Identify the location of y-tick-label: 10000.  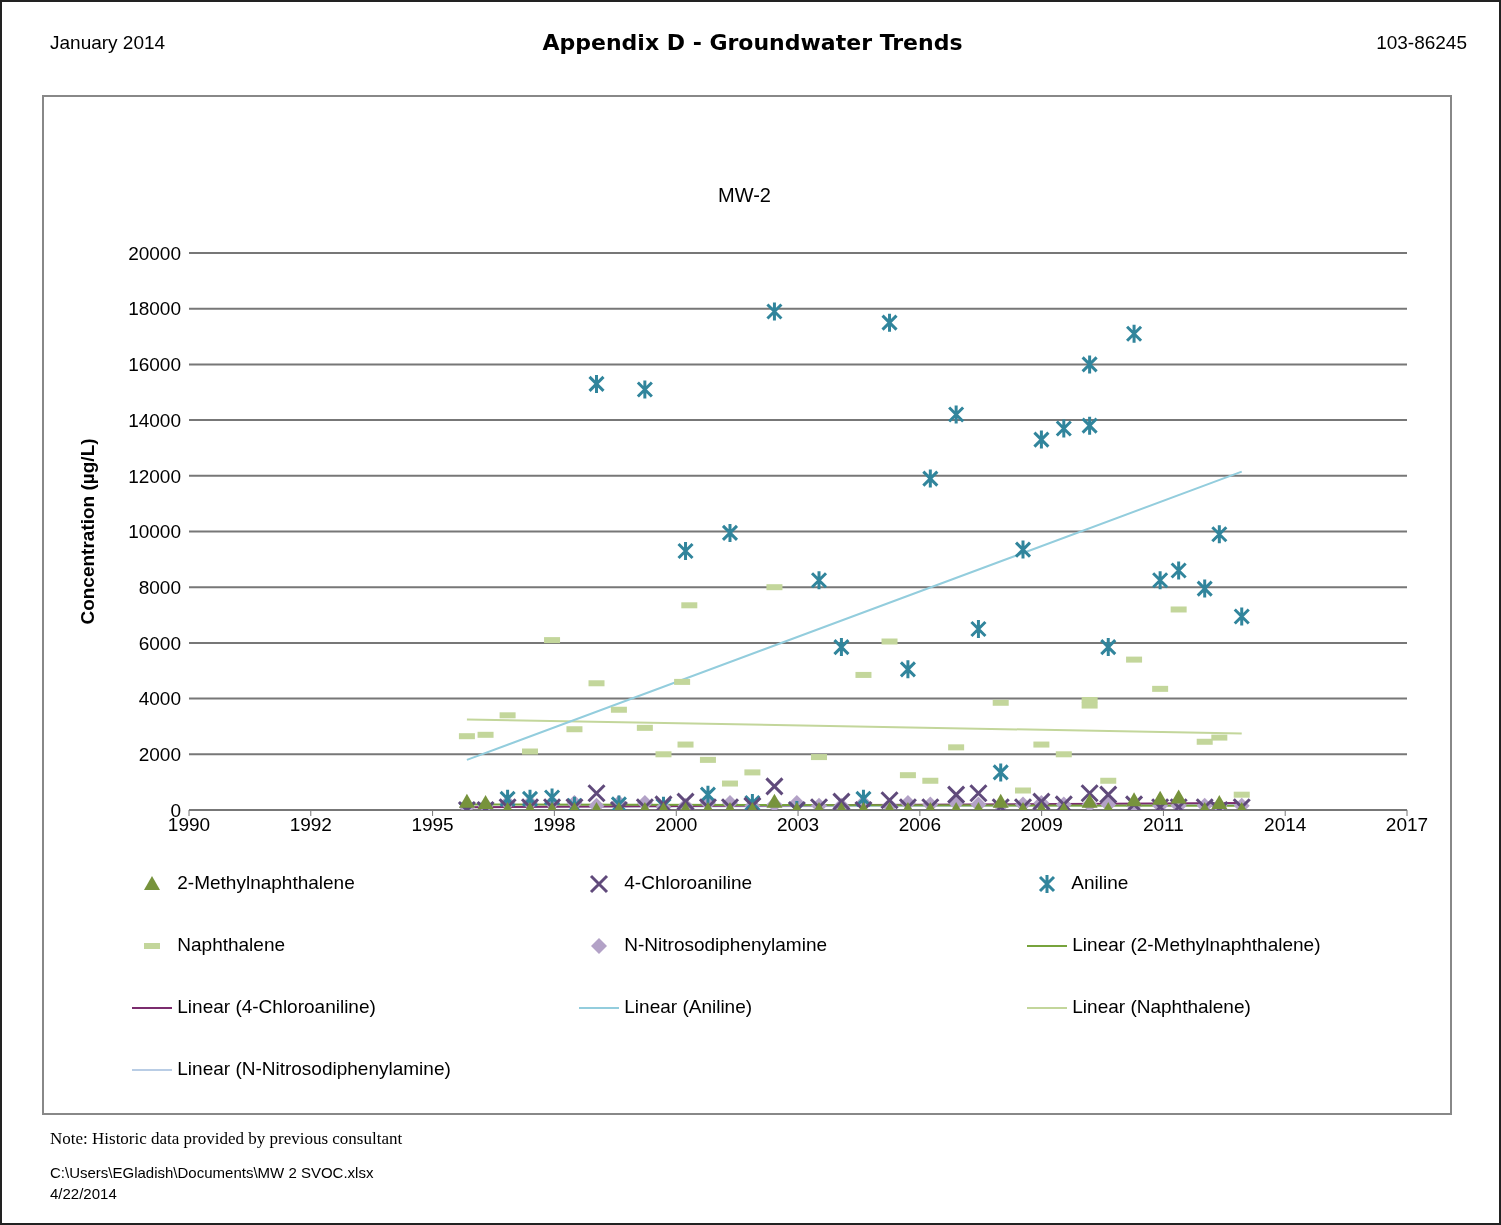
(154, 532).